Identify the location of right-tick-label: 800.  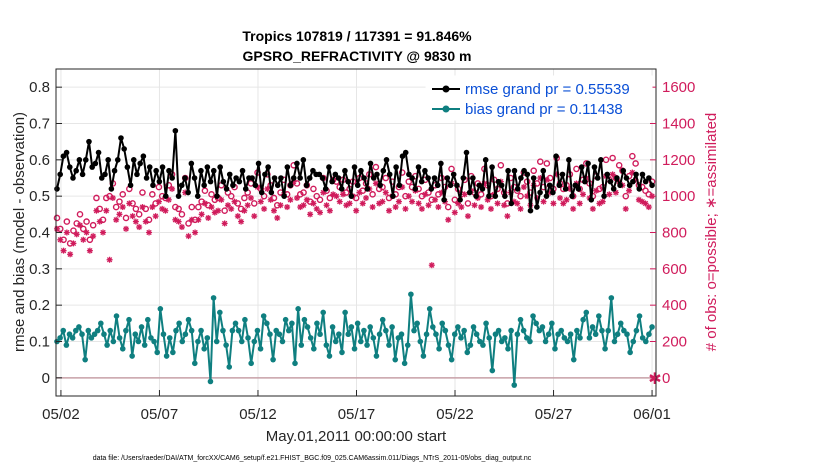
(674, 233).